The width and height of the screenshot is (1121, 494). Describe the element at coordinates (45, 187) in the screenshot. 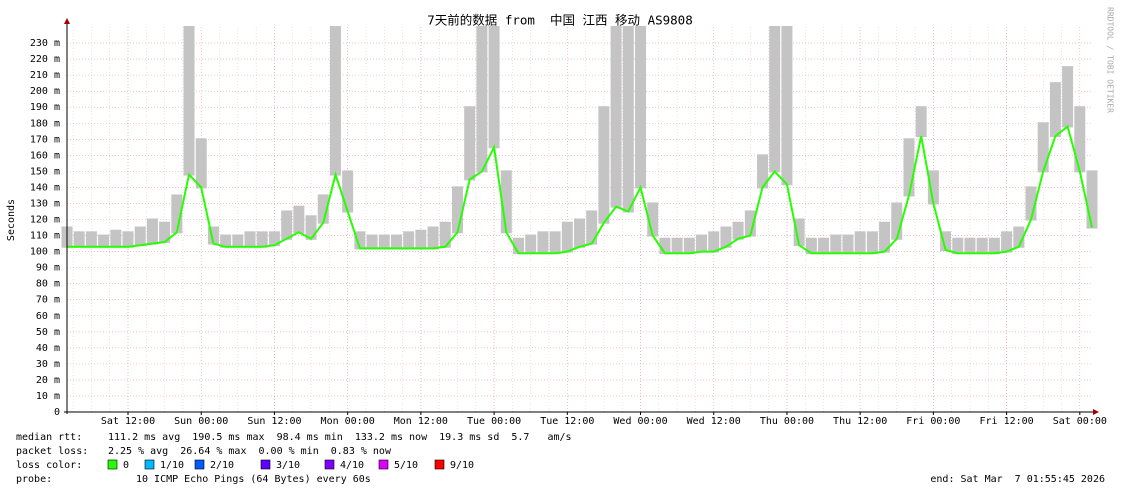

I see `y-tick-label: 140 m` at that location.